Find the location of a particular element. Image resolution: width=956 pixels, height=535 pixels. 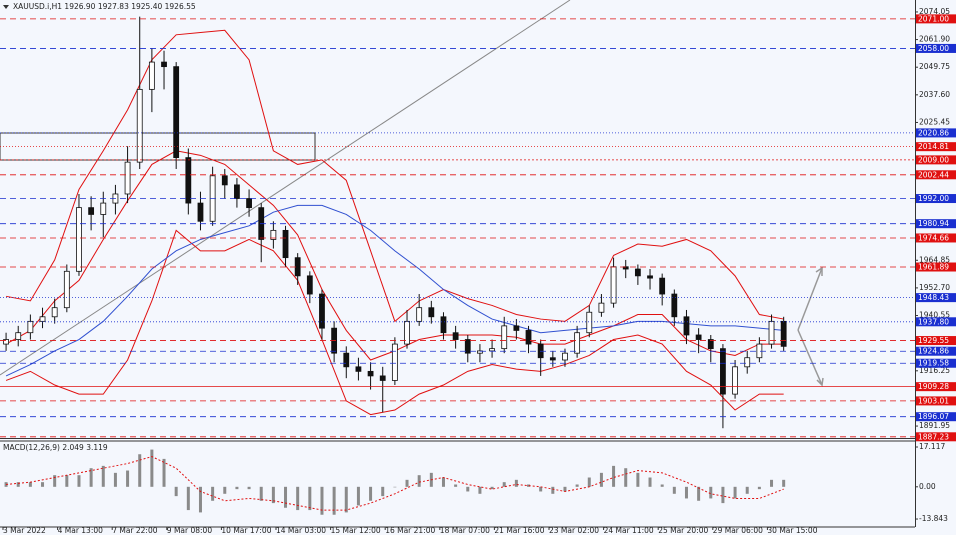

x-tick-label: 4 Mar 13:00 is located at coordinates (81, 530).